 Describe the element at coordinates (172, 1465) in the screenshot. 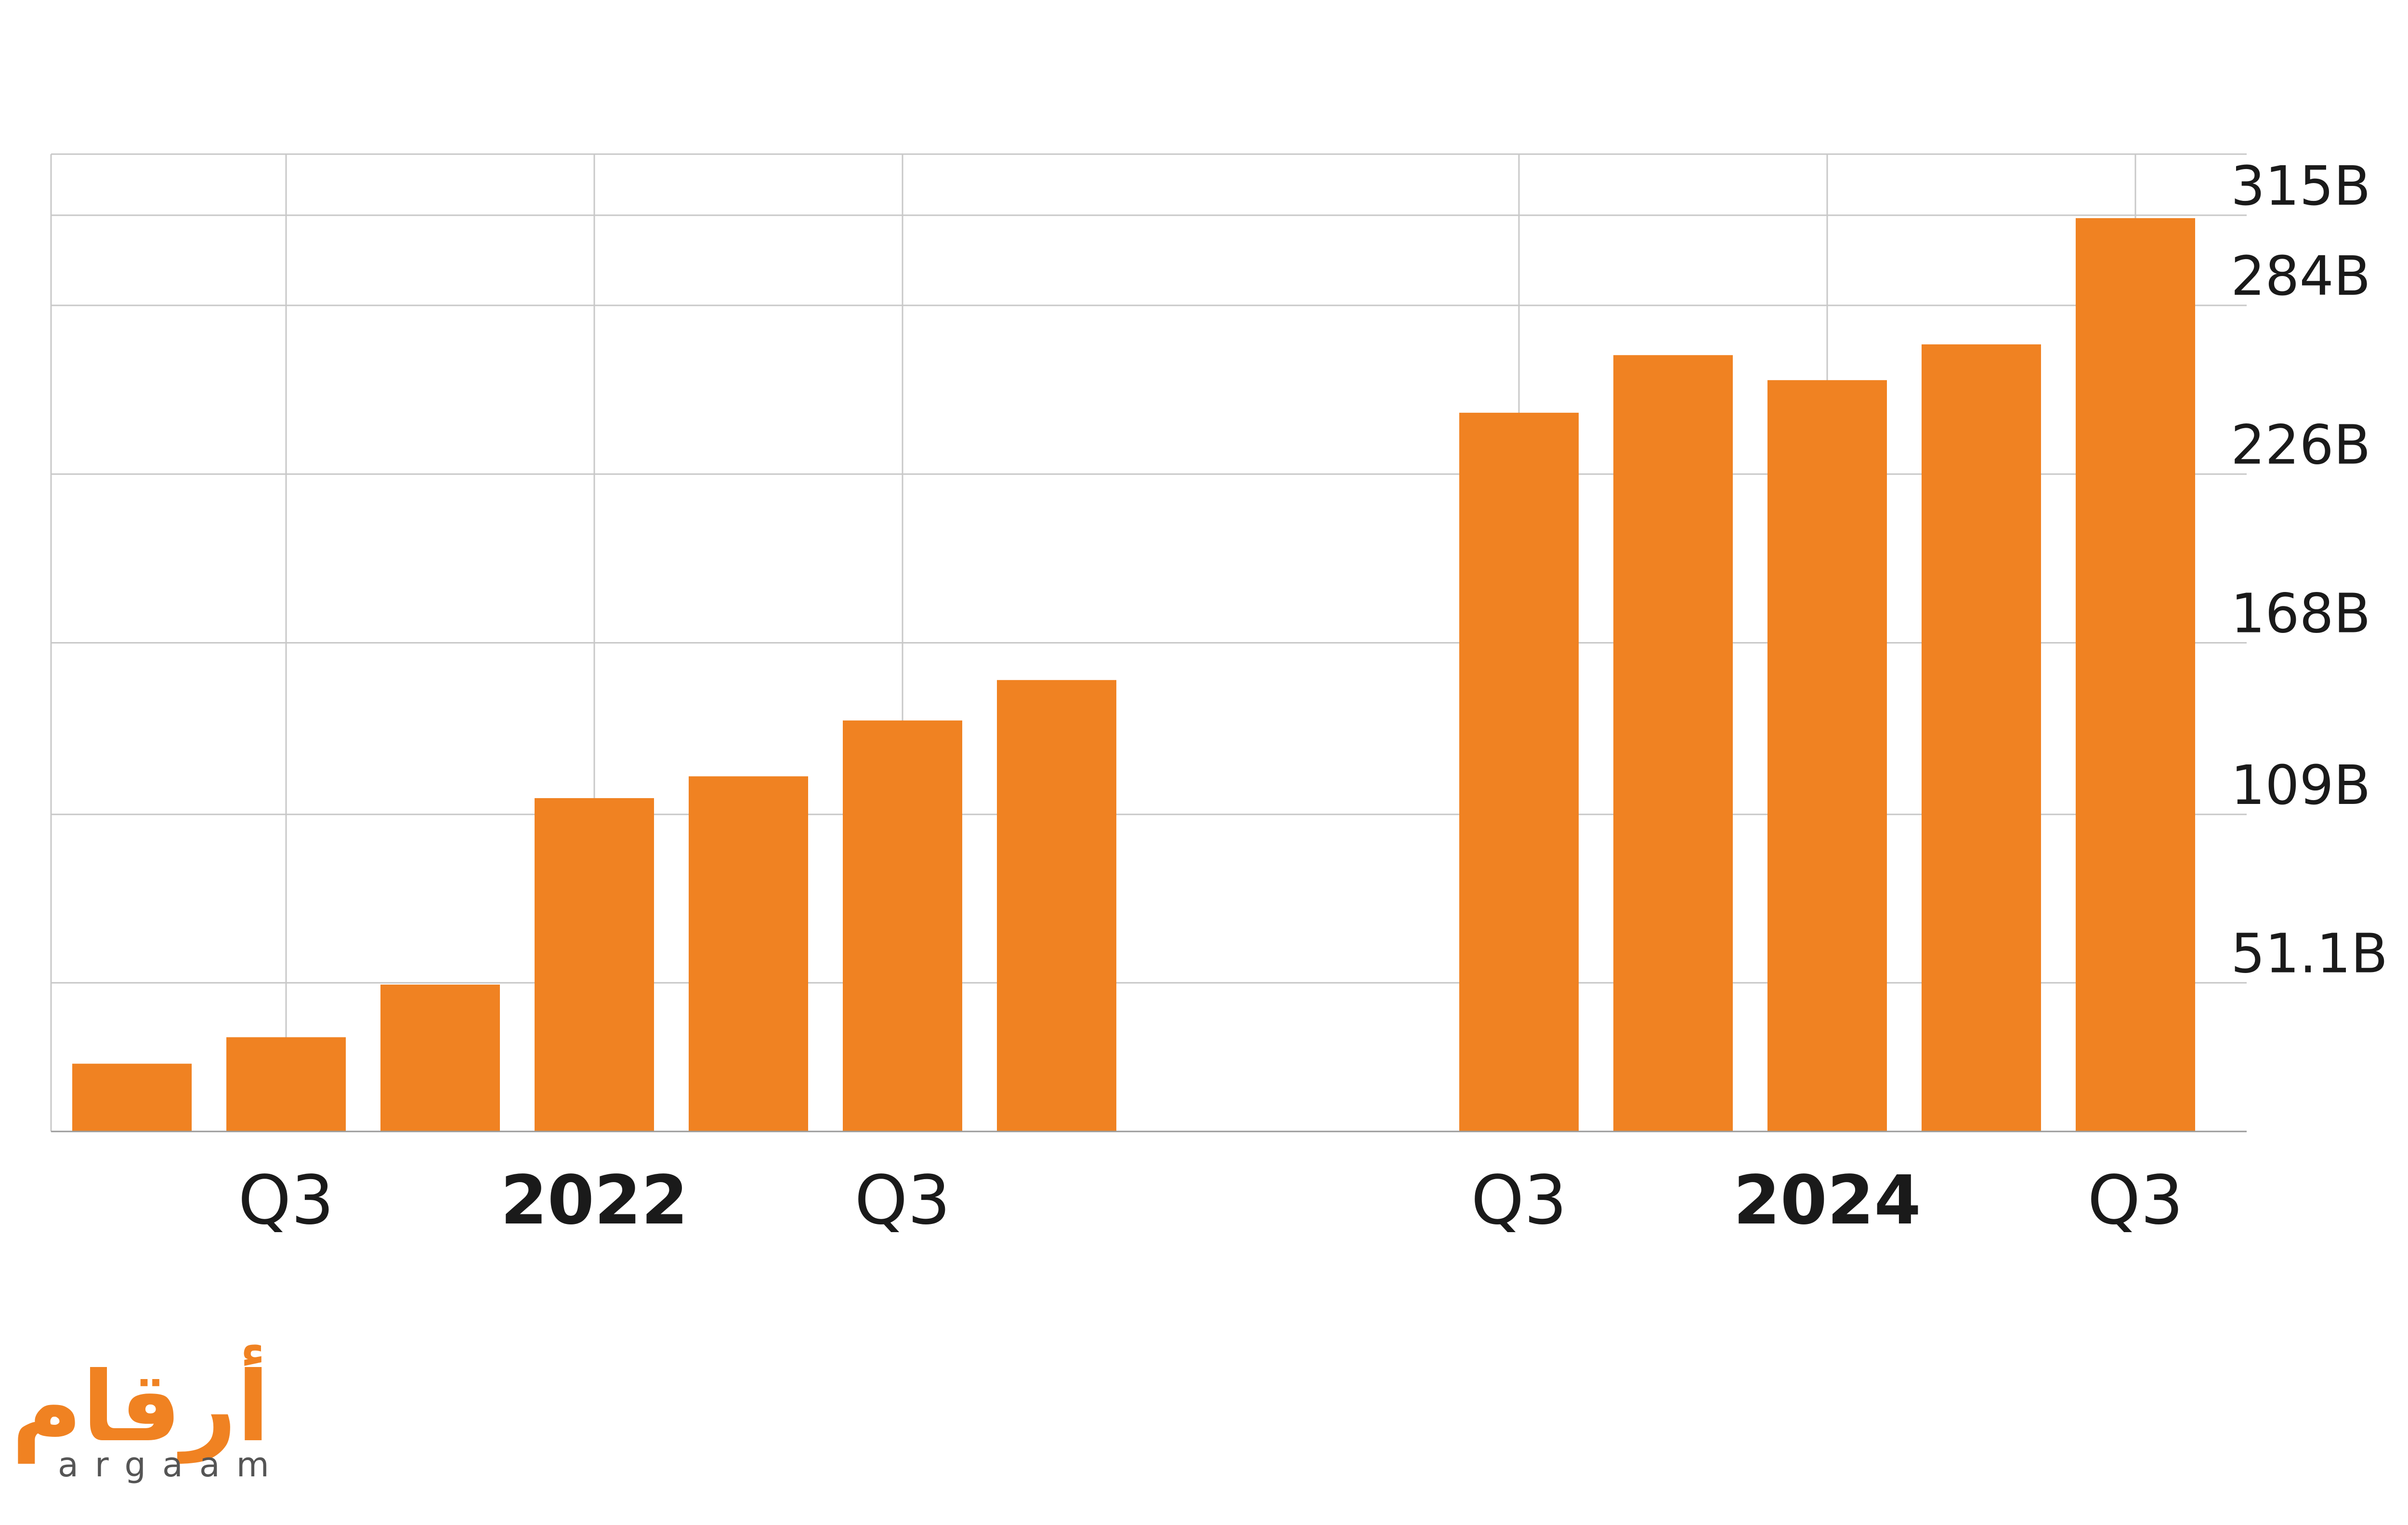

I see `logo-latin: argaam` at that location.